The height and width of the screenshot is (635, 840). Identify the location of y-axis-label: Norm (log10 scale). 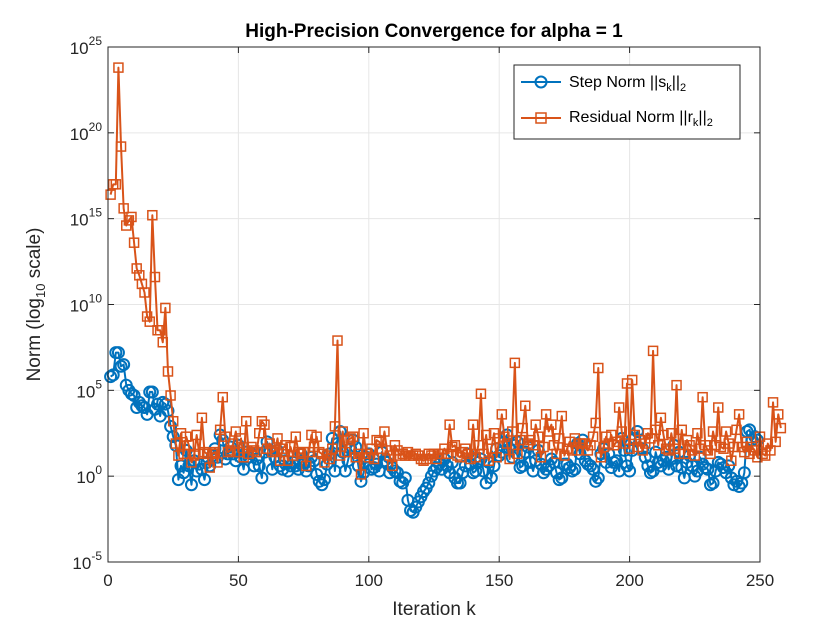
(36, 305).